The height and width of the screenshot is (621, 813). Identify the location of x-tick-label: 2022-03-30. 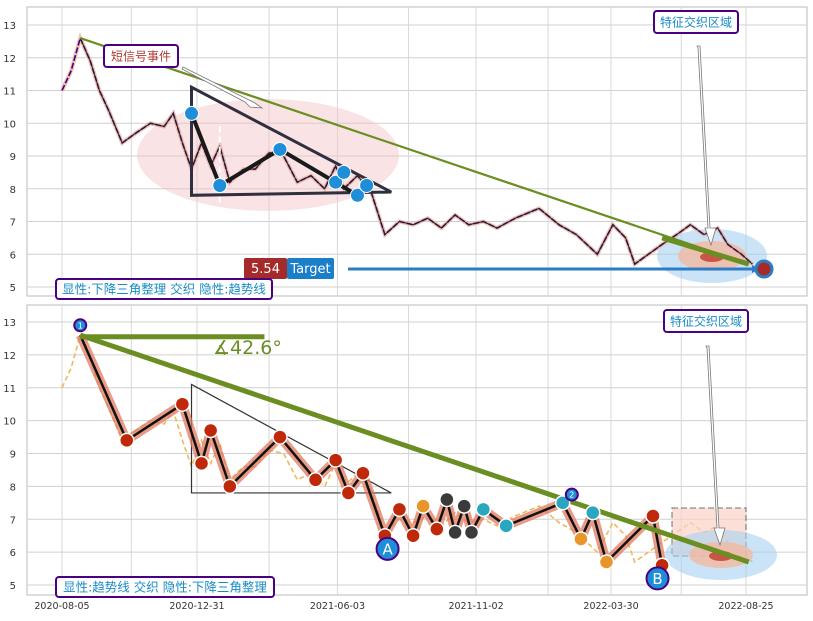
(610, 606).